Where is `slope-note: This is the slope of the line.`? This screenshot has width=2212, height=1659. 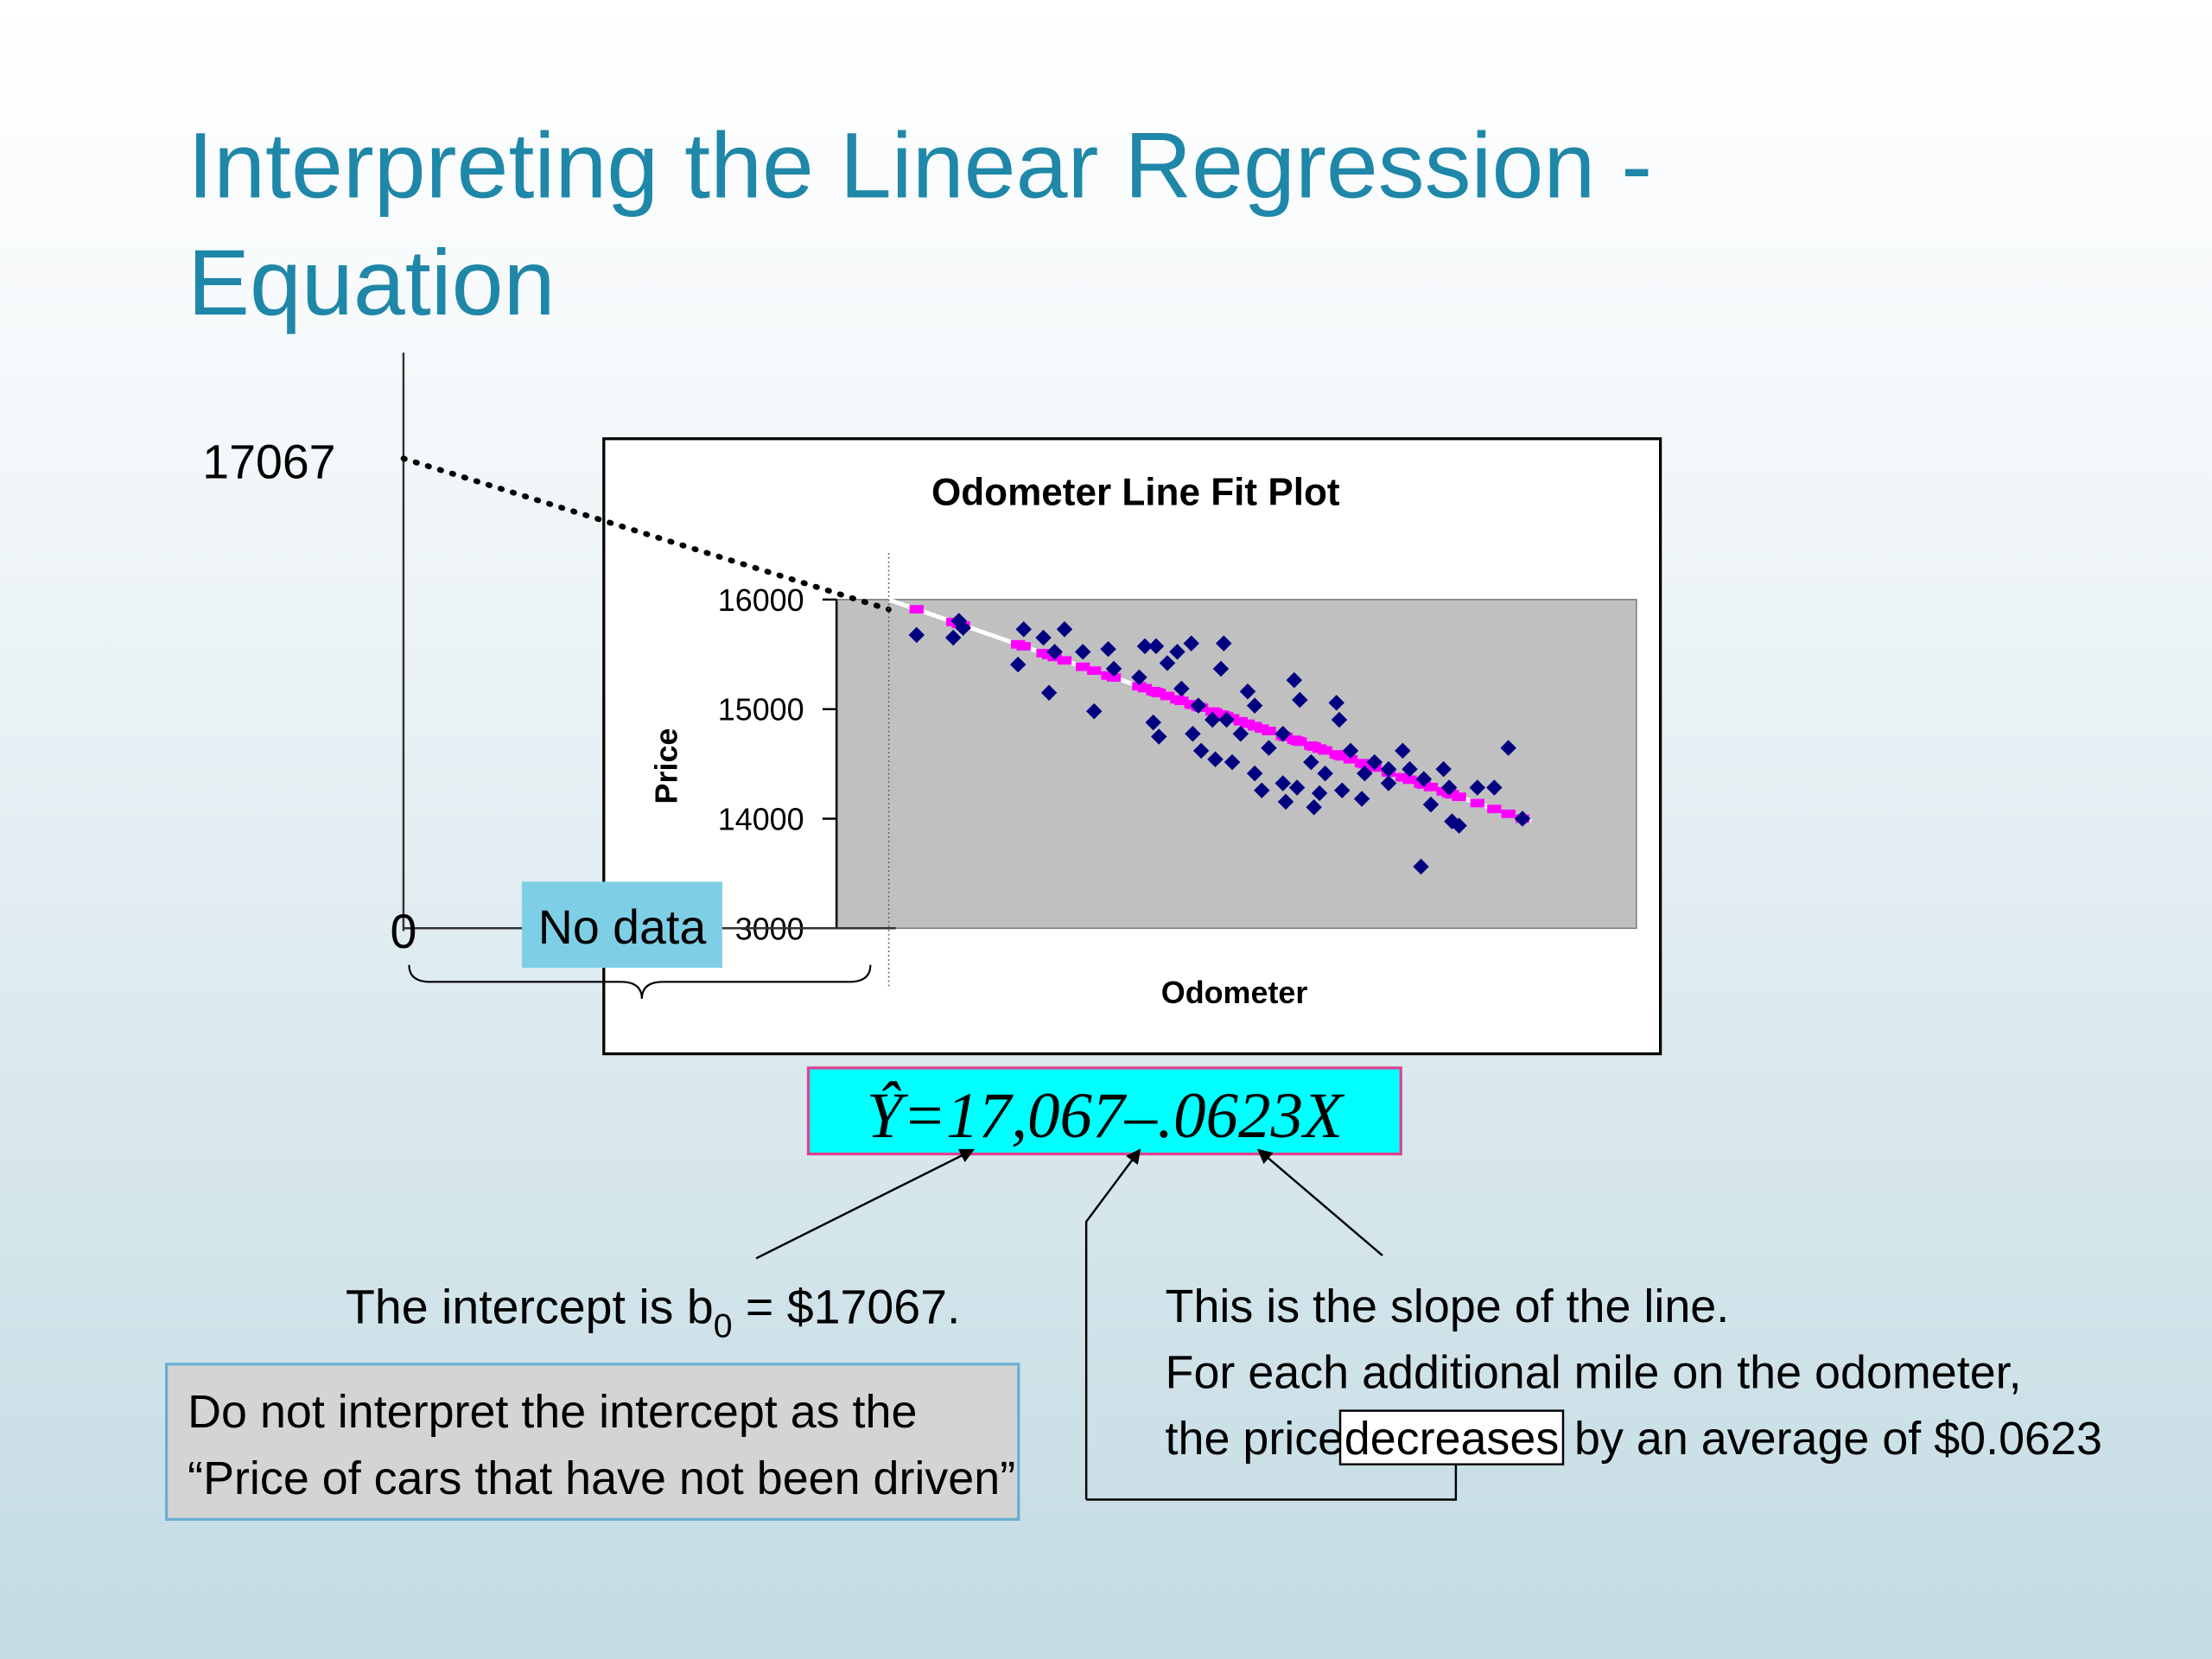
slope-note: This is the slope of the line. is located at coordinates (1448, 1306).